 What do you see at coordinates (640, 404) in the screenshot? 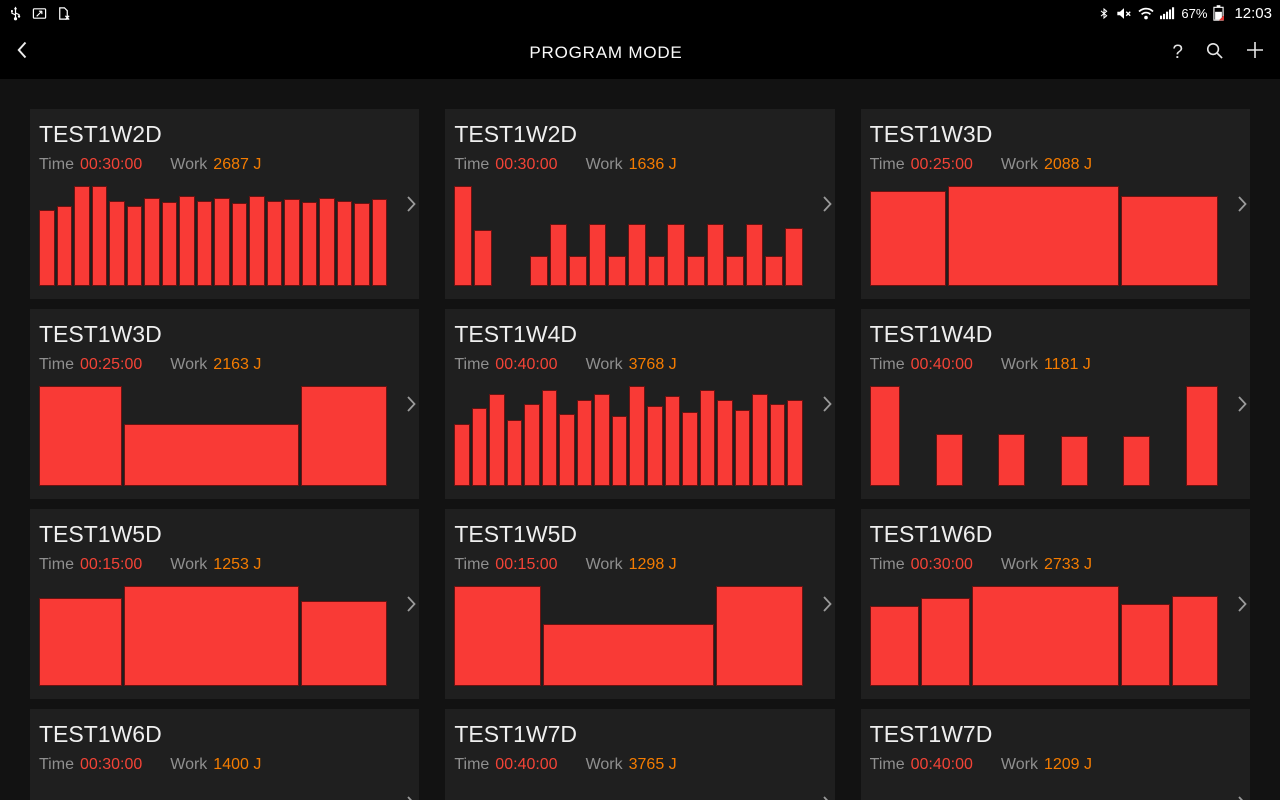
I see `program-card: TEST1W4D Time 00:40:00 Work 3768 J` at bounding box center [640, 404].